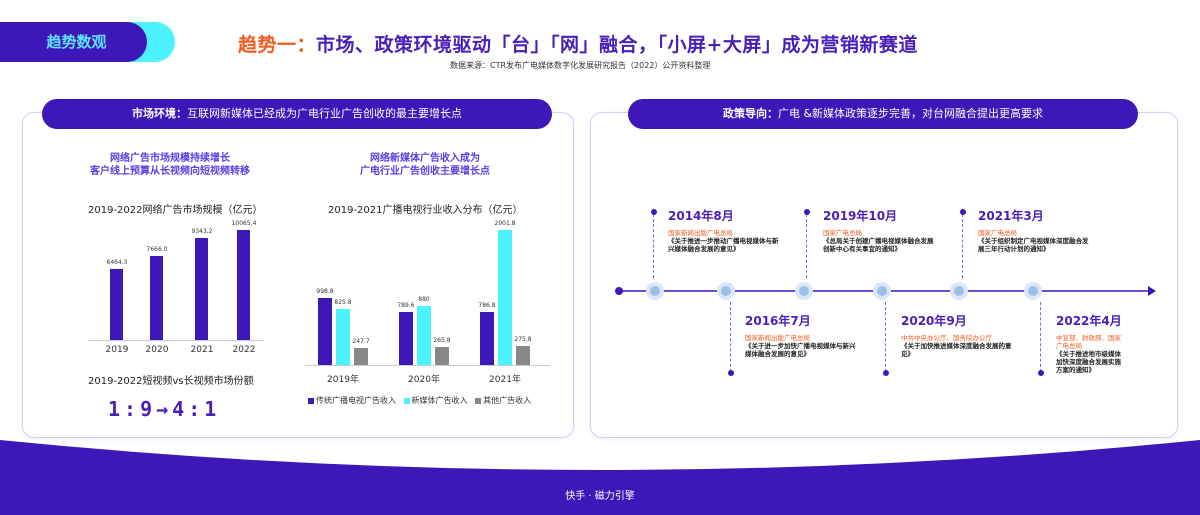  What do you see at coordinates (244, 350) in the screenshot?
I see `chart1-x-label: 2022` at bounding box center [244, 350].